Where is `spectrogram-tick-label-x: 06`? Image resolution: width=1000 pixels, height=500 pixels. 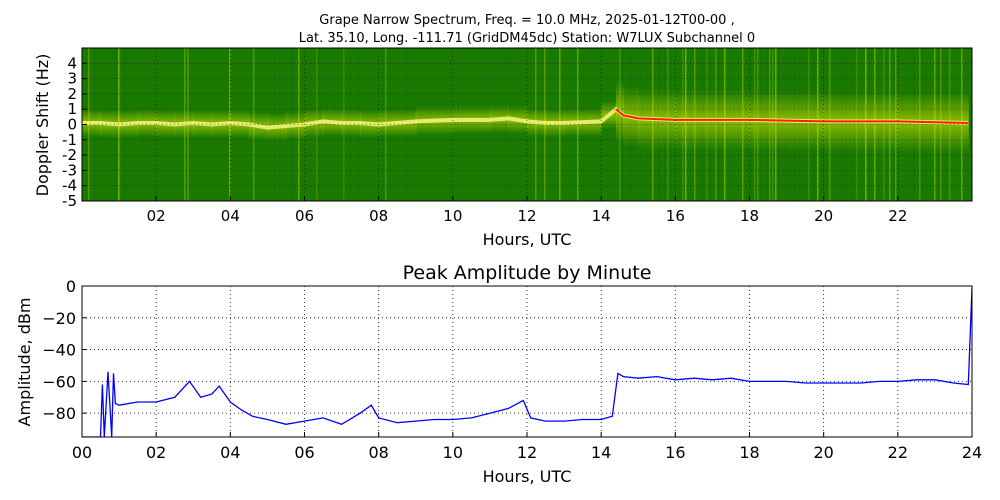
spectrogram-tick-label-x: 06 is located at coordinates (304, 216).